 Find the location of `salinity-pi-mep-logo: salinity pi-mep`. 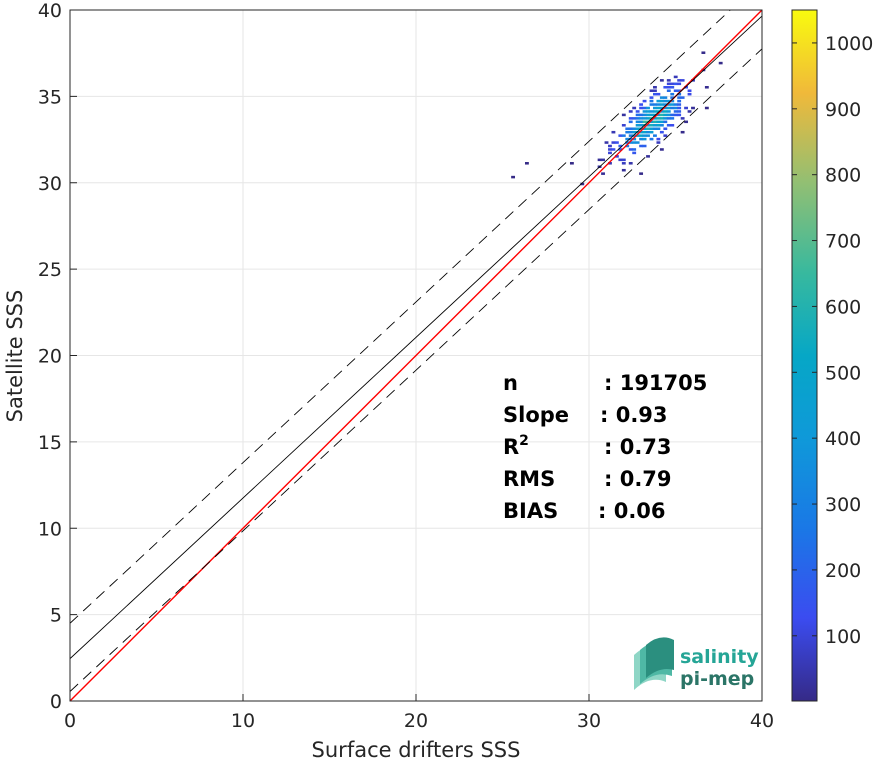

salinity-pi-mep-logo: salinity pi-mep is located at coordinates (696, 663).